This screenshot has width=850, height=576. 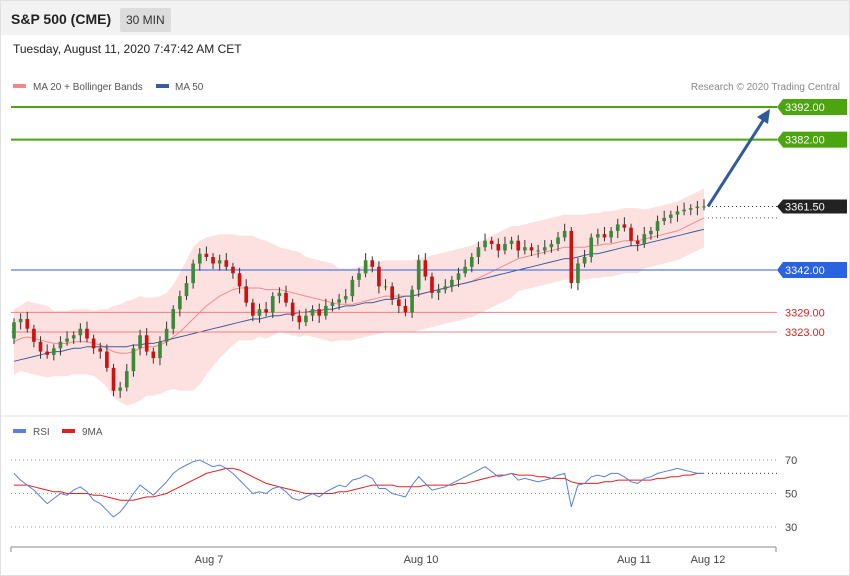 I want to click on chart-datetime: Tuesday, August 11, 2020 7:47:42 AM CET, so click(x=127, y=49).